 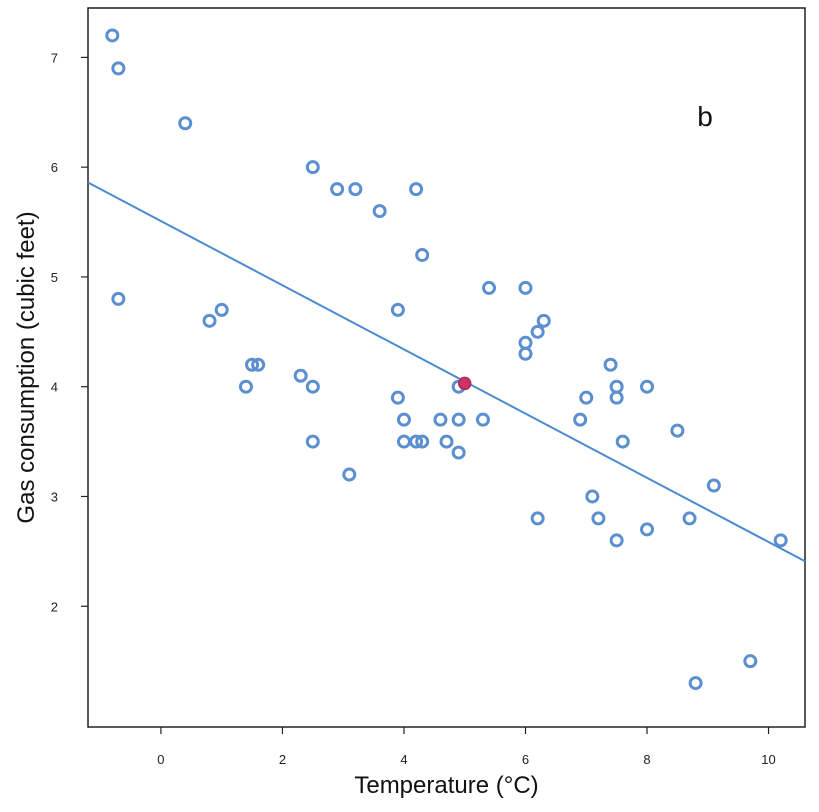 What do you see at coordinates (768, 759) in the screenshot?
I see `x-tick-label: 10` at bounding box center [768, 759].